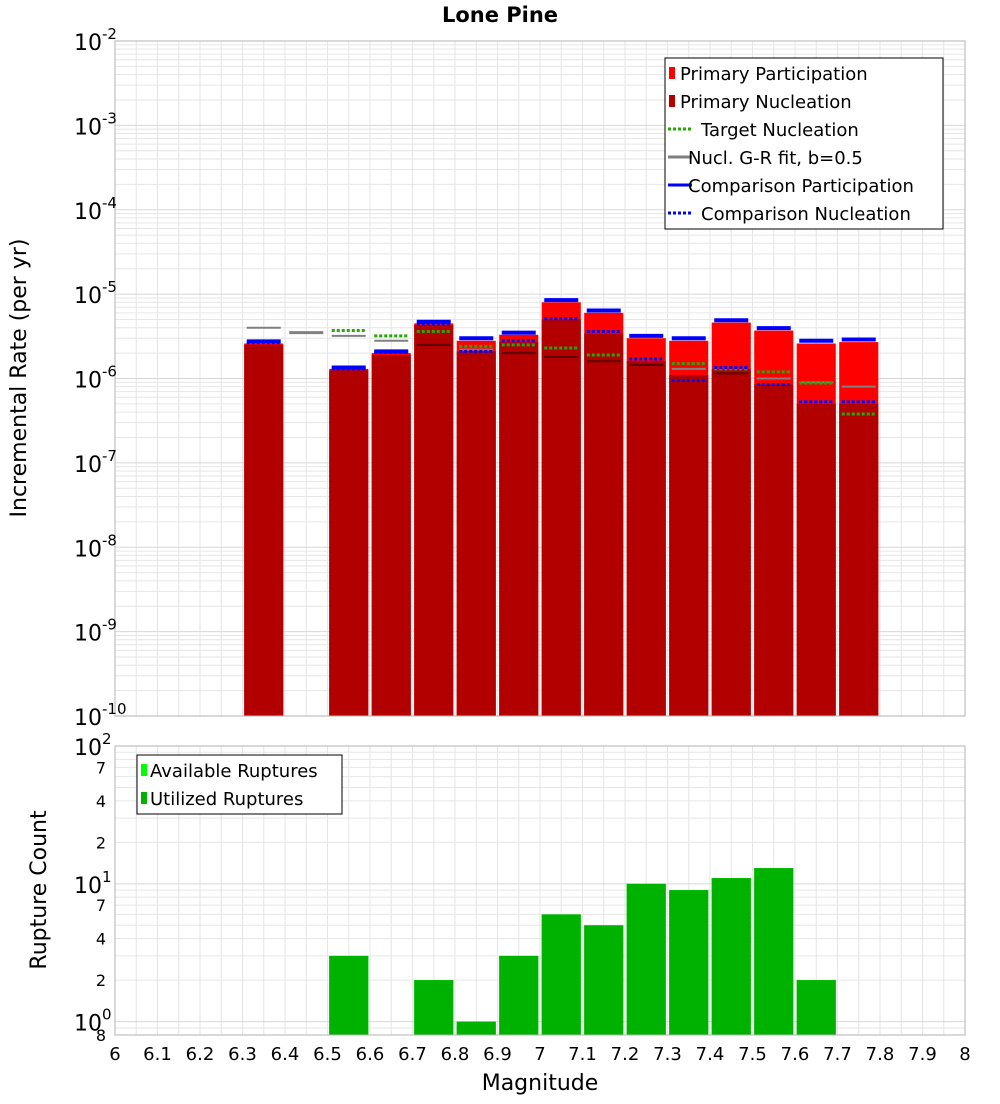  I want to click on legend-top, so click(804, 143).